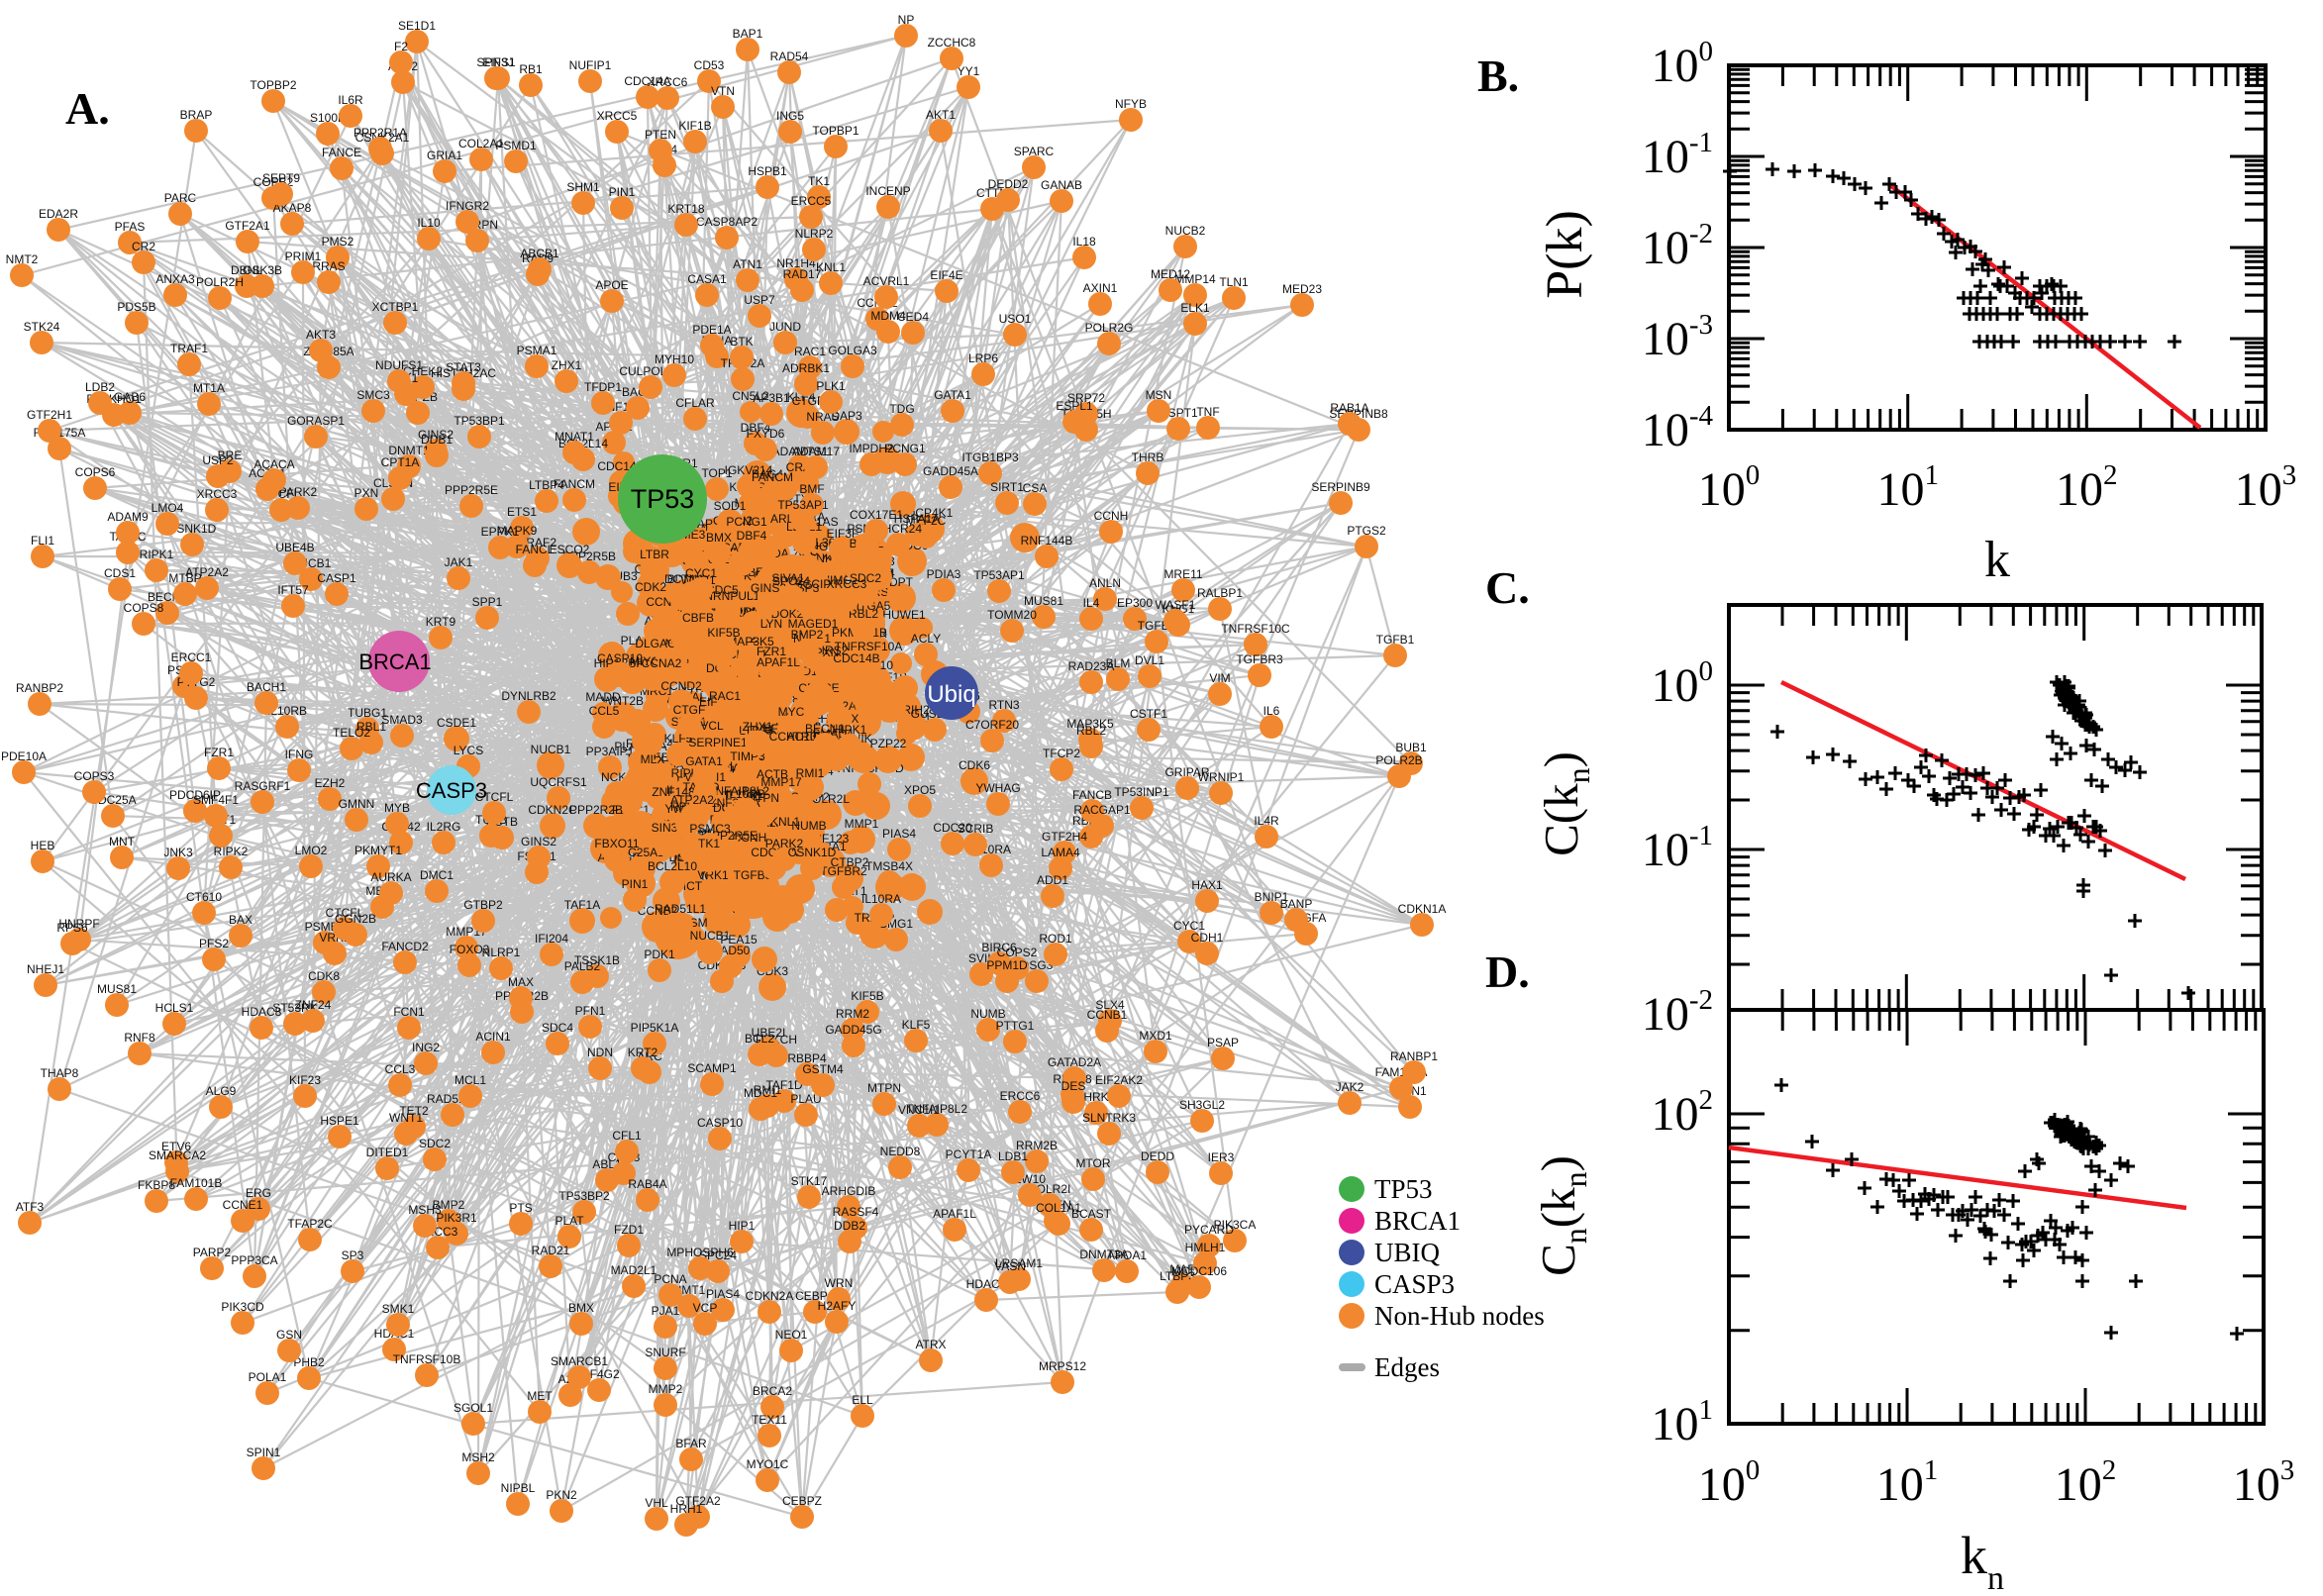 The image size is (2323, 1596). I want to click on svg-text: BANP, so click(1297, 904).